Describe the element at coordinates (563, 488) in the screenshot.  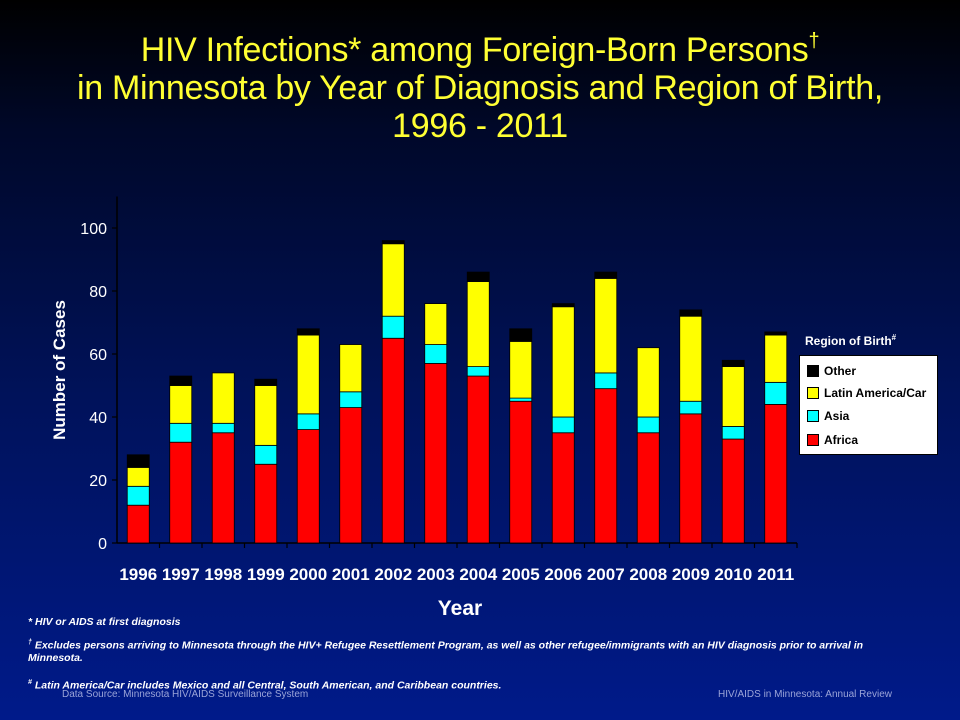
I see `bar-segment-africa-2006` at that location.